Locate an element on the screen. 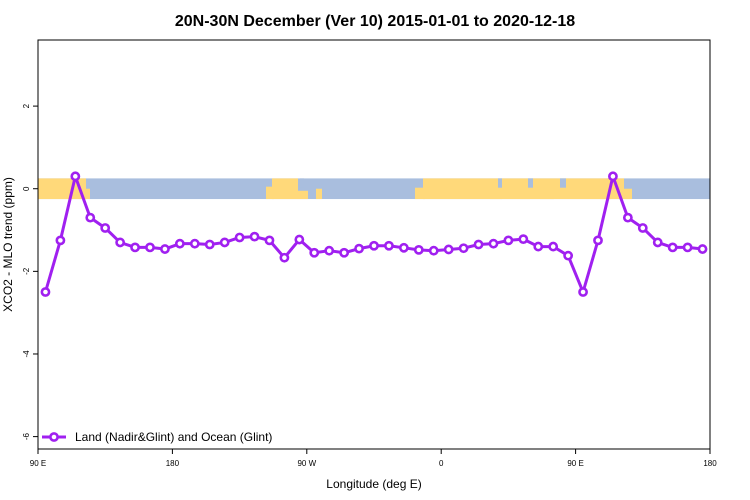  x-axis-label: Longitude (deg E) is located at coordinates (373, 484).